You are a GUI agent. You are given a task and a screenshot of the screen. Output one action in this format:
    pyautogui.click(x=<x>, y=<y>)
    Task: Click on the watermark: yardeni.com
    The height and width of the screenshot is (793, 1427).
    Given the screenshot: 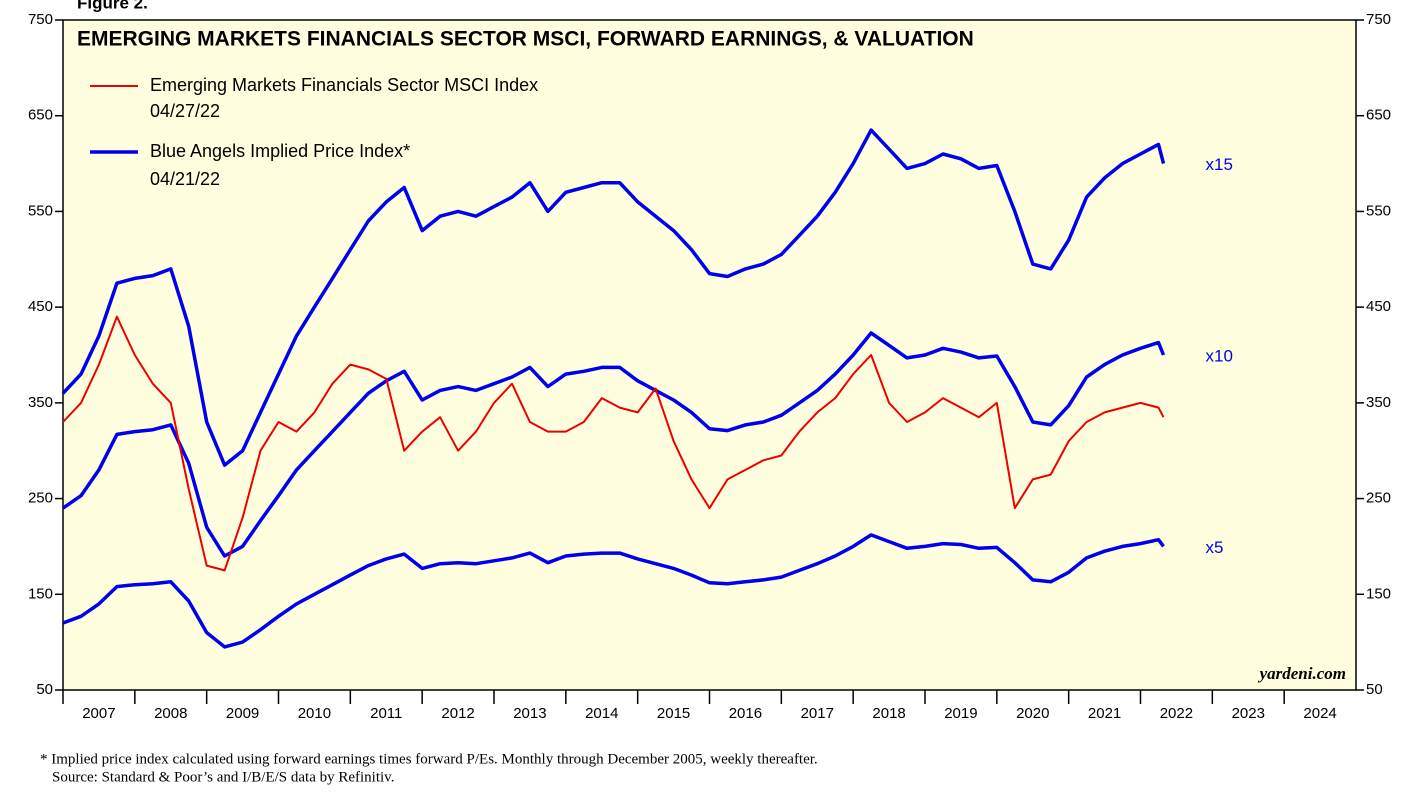 What is the action you would take?
    pyautogui.click(x=1302, y=673)
    